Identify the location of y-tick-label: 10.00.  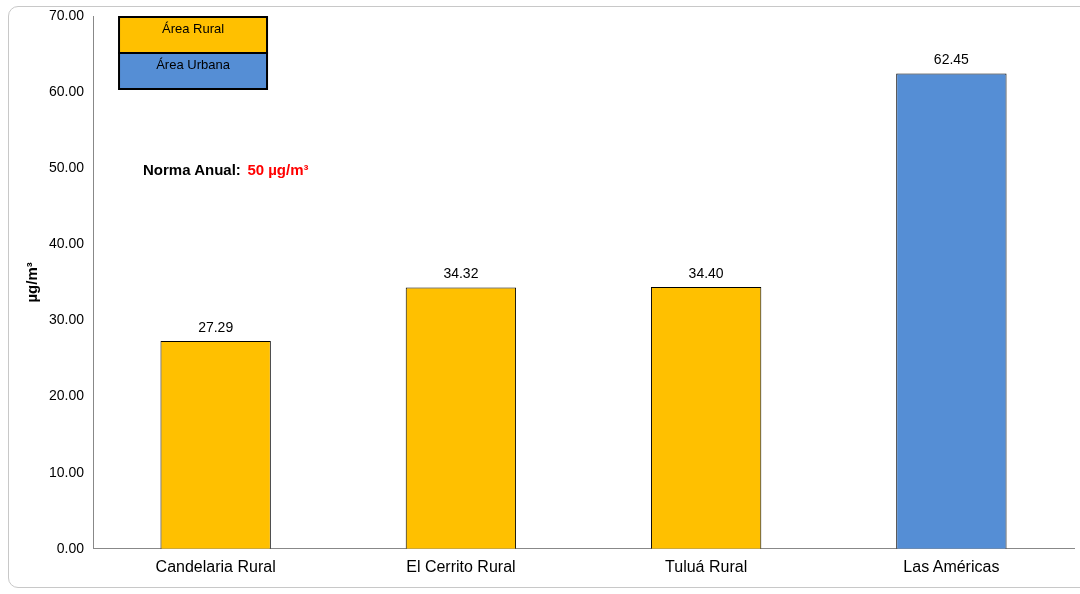
(66, 471).